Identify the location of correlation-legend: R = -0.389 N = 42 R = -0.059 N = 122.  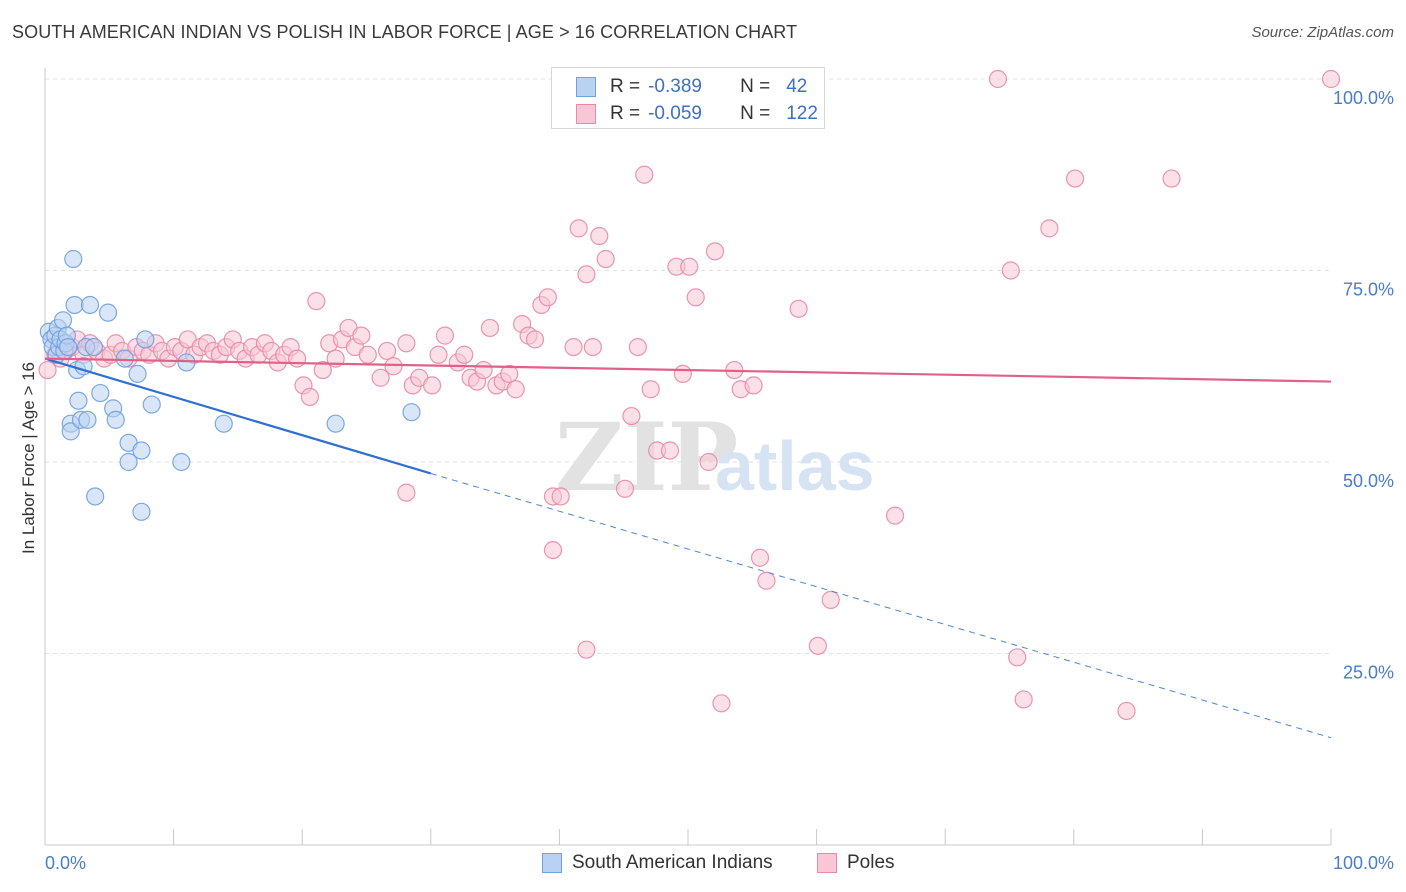
(688, 98).